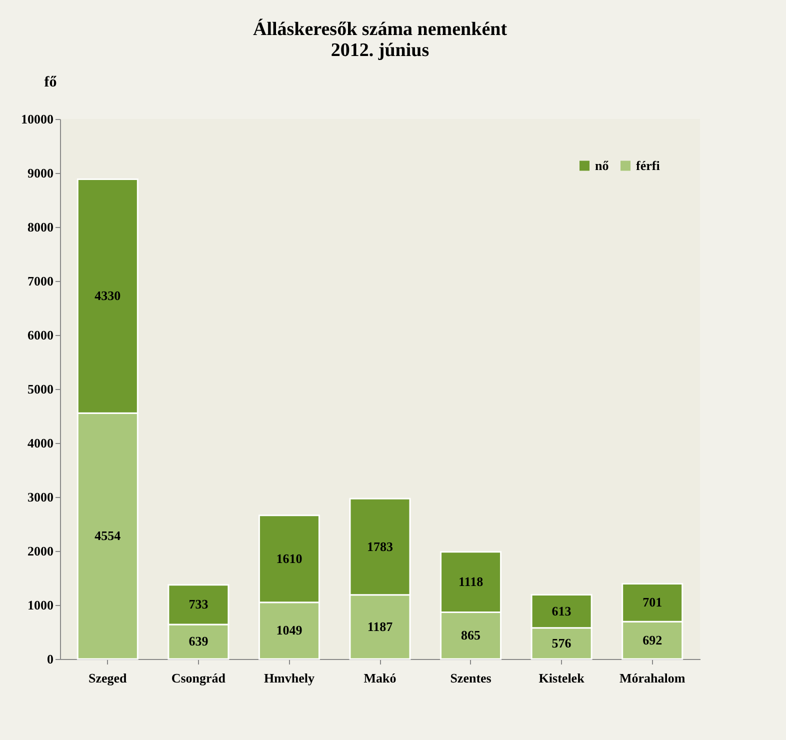 The height and width of the screenshot is (740, 786). What do you see at coordinates (37, 119) in the screenshot?
I see `y-tick-label: 10000` at bounding box center [37, 119].